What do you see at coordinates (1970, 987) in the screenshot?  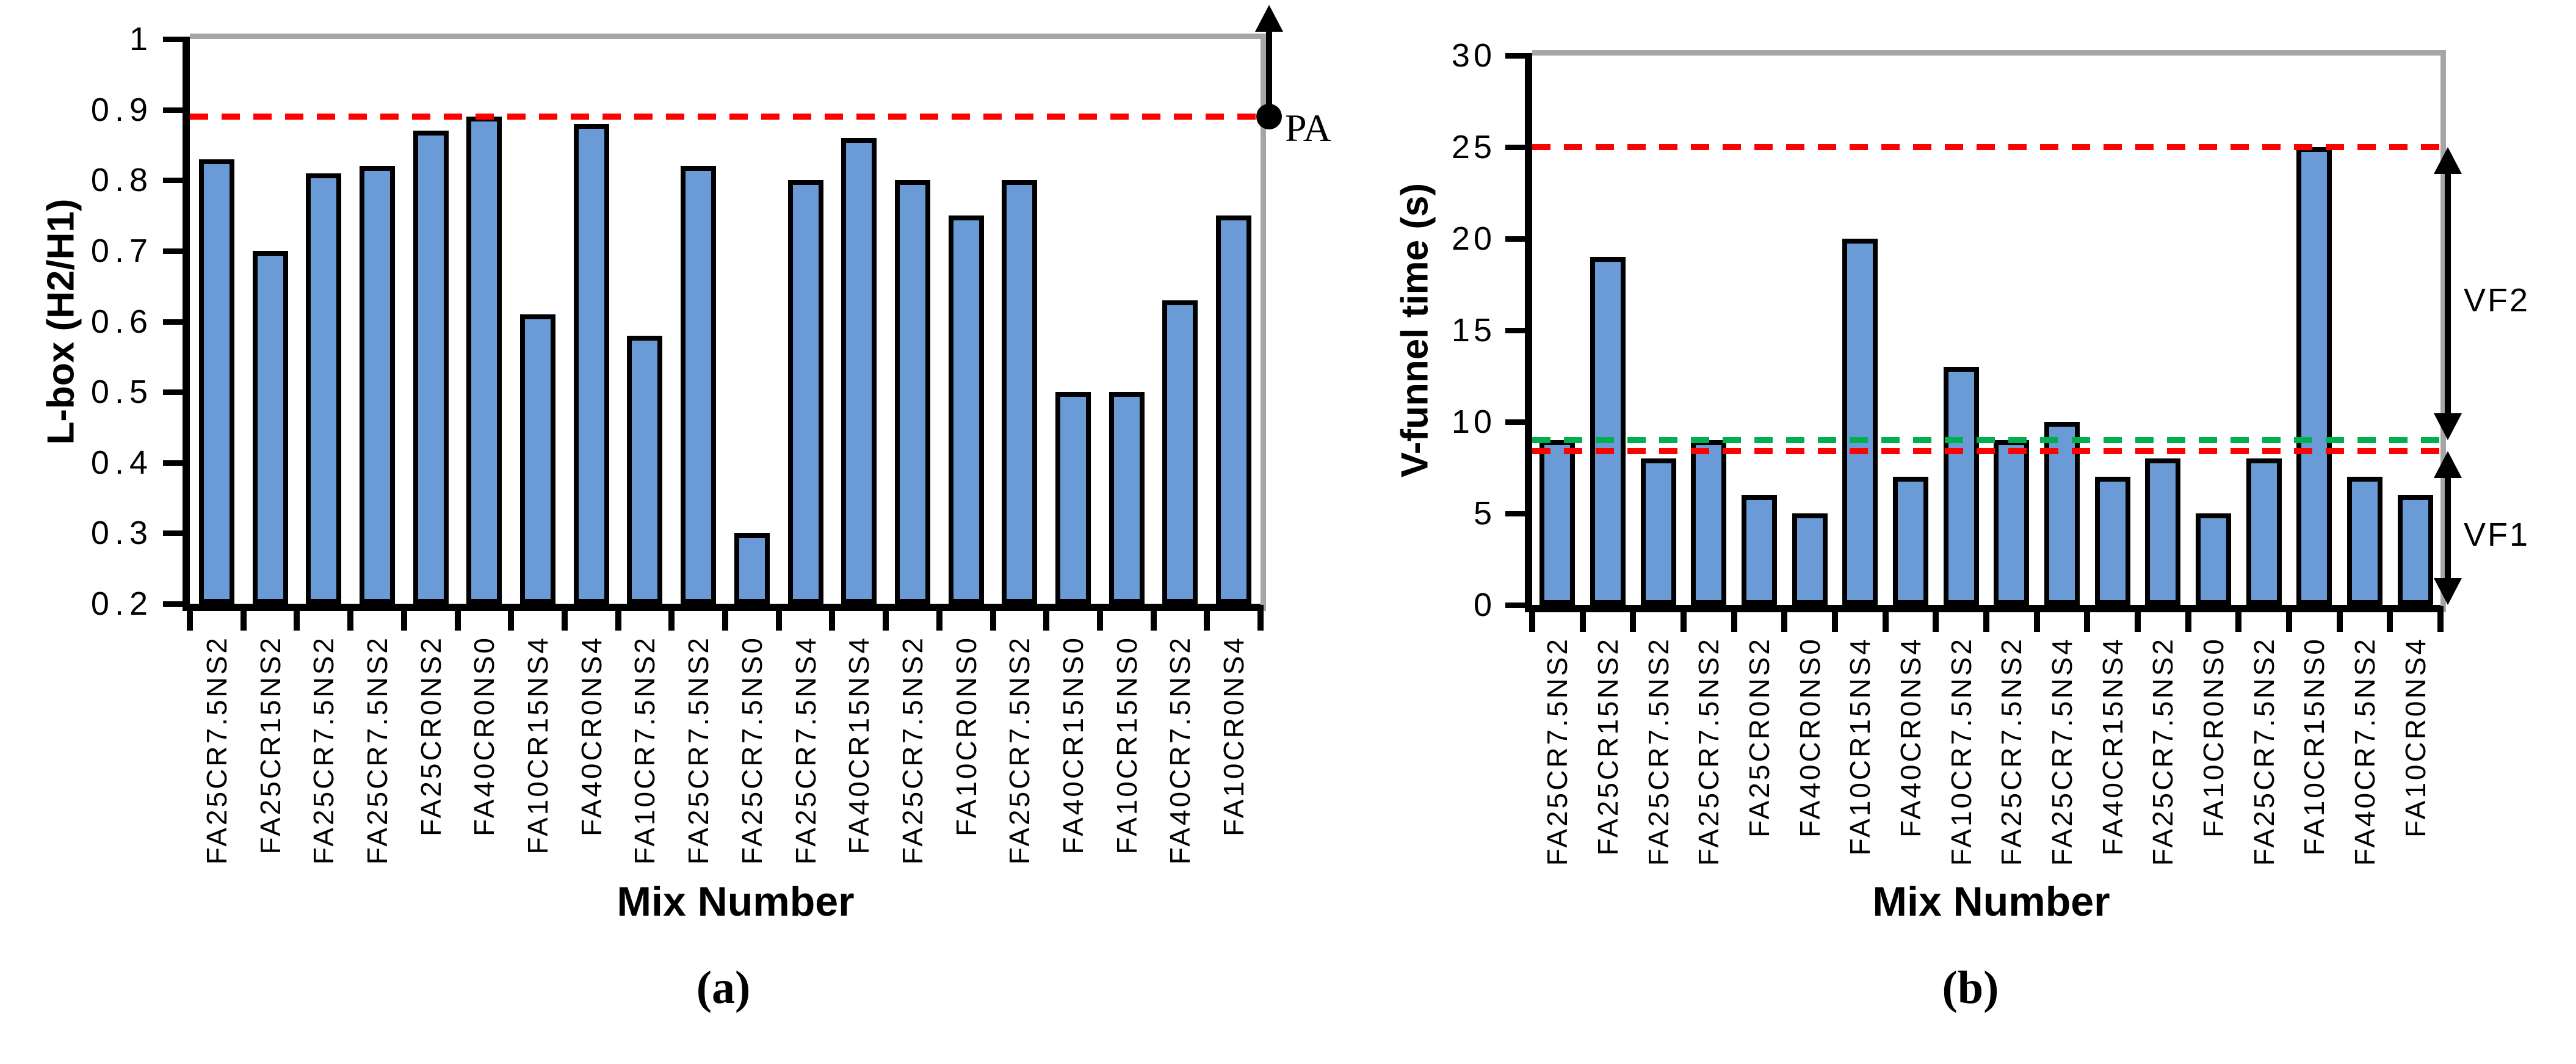 I see `caption-b: (b)` at bounding box center [1970, 987].